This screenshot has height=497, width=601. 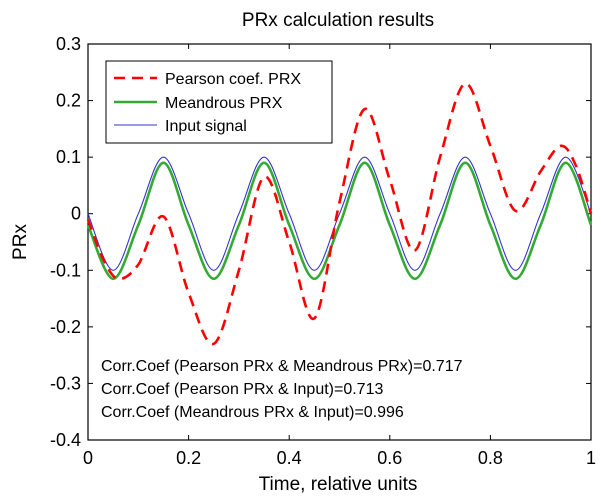 What do you see at coordinates (242, 389) in the screenshot?
I see `annotation-corr-pearson-input: Corr.Coef (Pearson PRx & Input)=0.713` at bounding box center [242, 389].